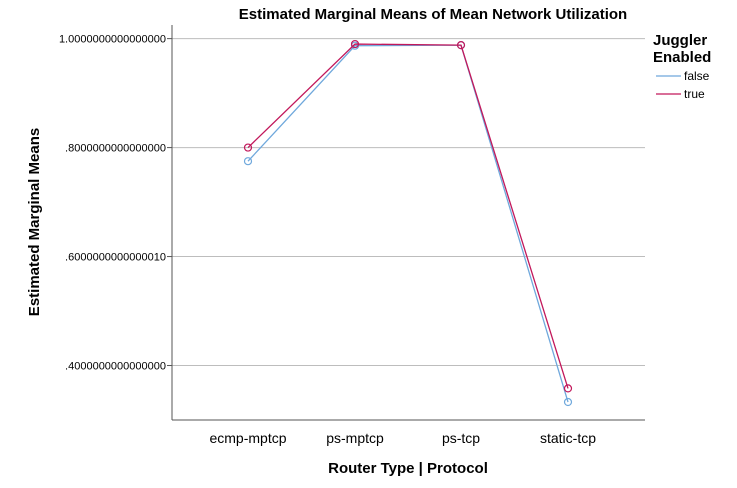  Describe the element at coordinates (115, 367) in the screenshot. I see `y-tick-label: .4000000000000000` at that location.